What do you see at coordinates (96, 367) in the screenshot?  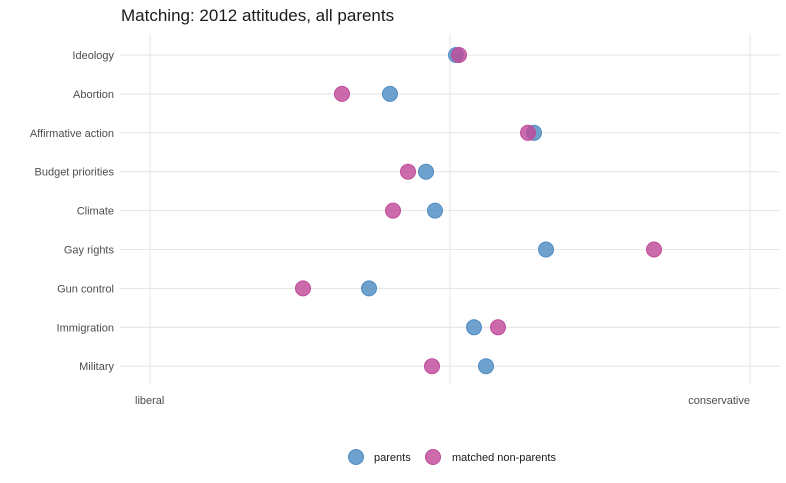 I see `y-tick-label: Military` at bounding box center [96, 367].